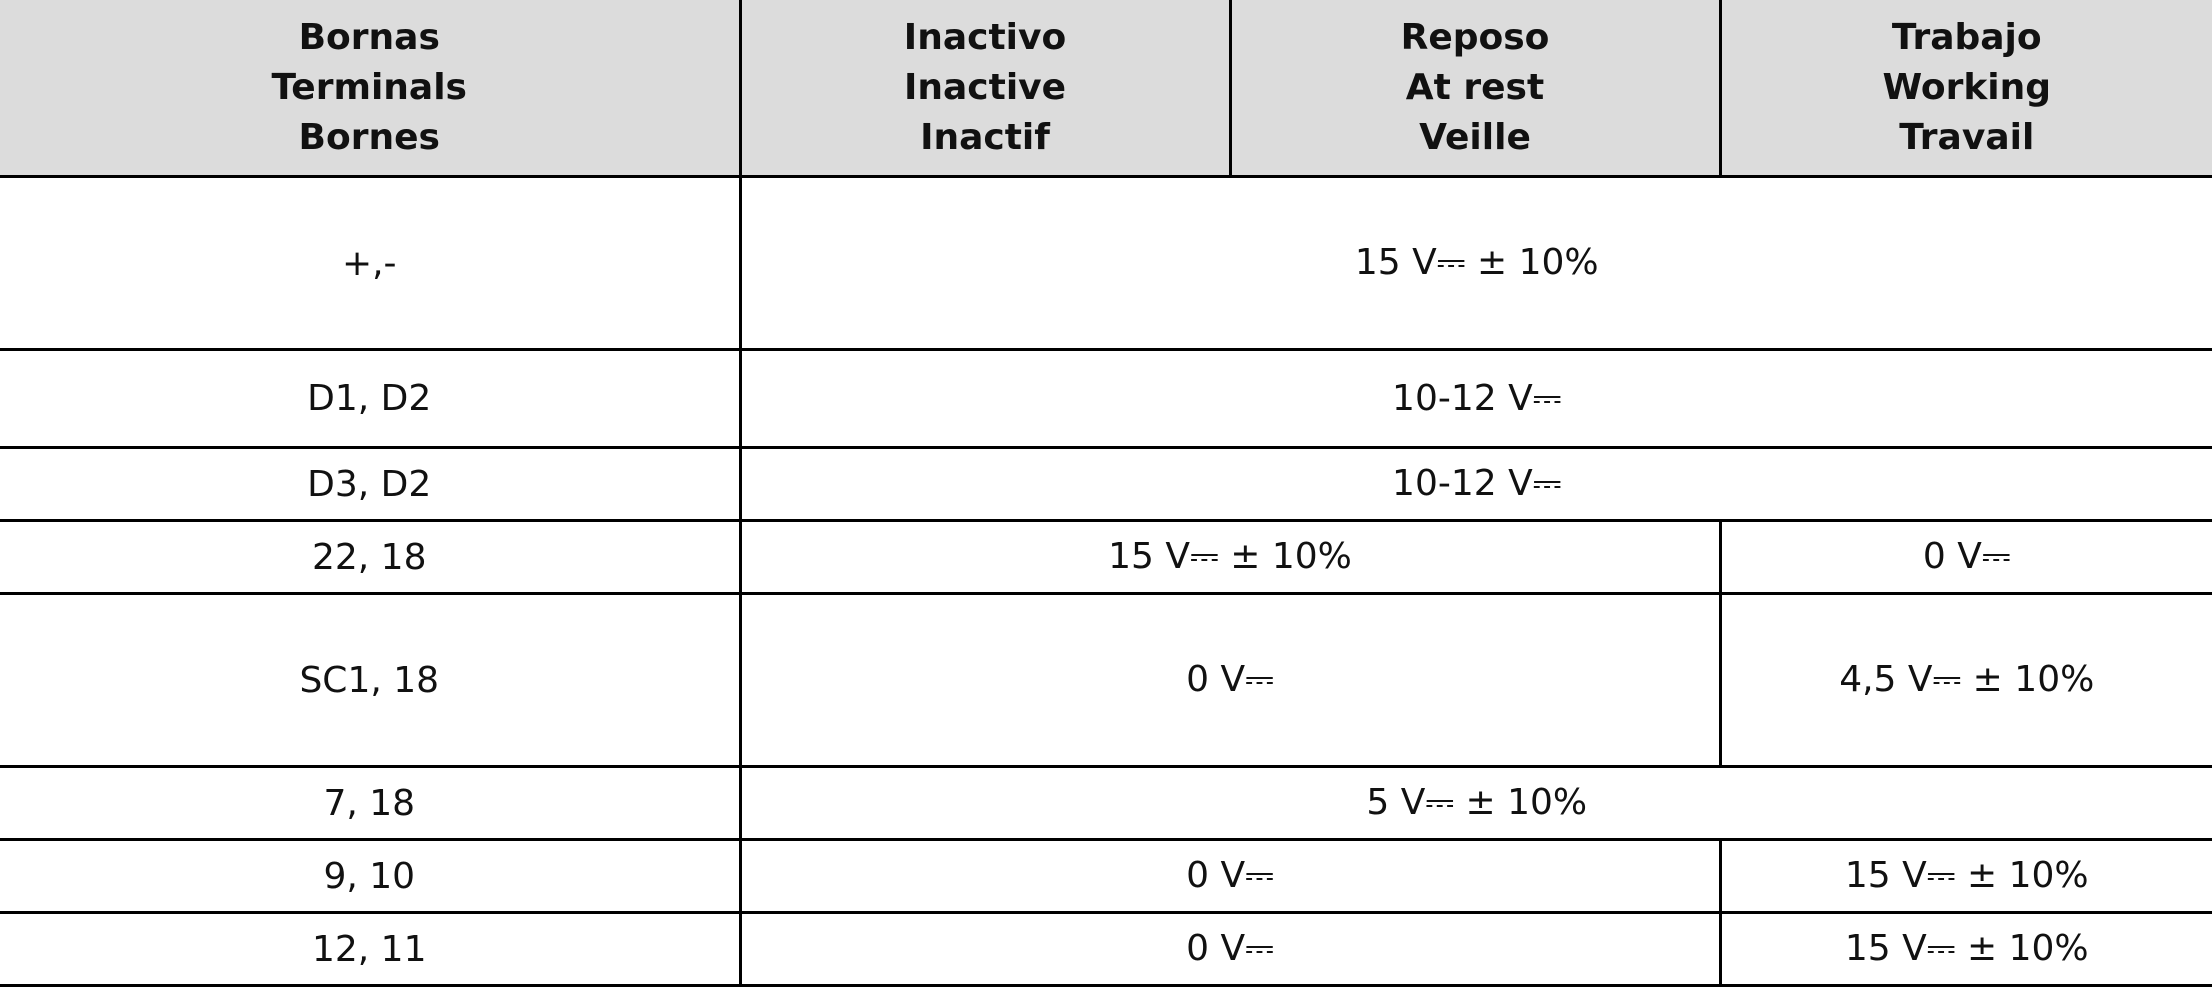 This screenshot has height=1004, width=2212. I want to click on header-line: Bornas, so click(369, 37).